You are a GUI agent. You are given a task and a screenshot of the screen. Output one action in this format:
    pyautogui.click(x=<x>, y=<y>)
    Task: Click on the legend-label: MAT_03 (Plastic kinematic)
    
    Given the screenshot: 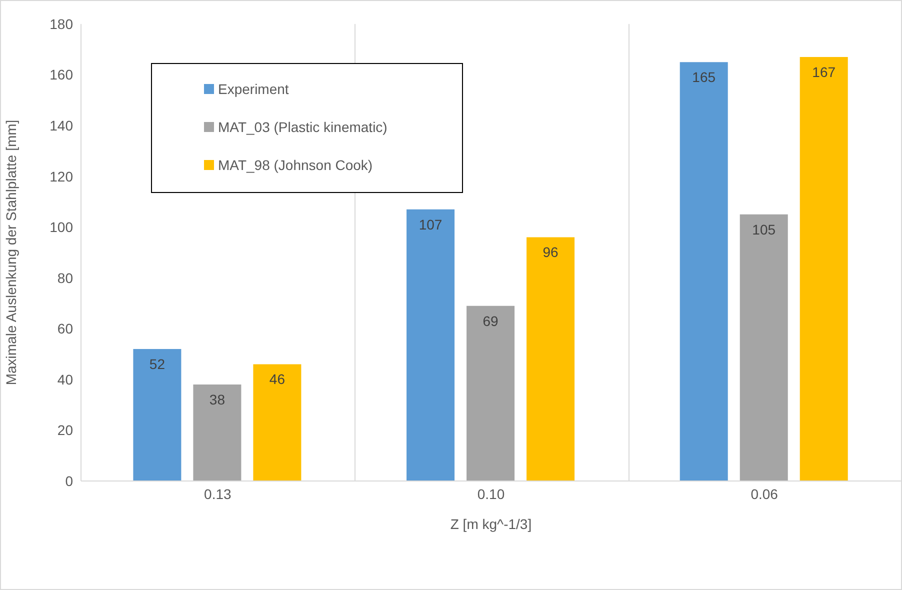 What is the action you would take?
    pyautogui.click(x=303, y=127)
    